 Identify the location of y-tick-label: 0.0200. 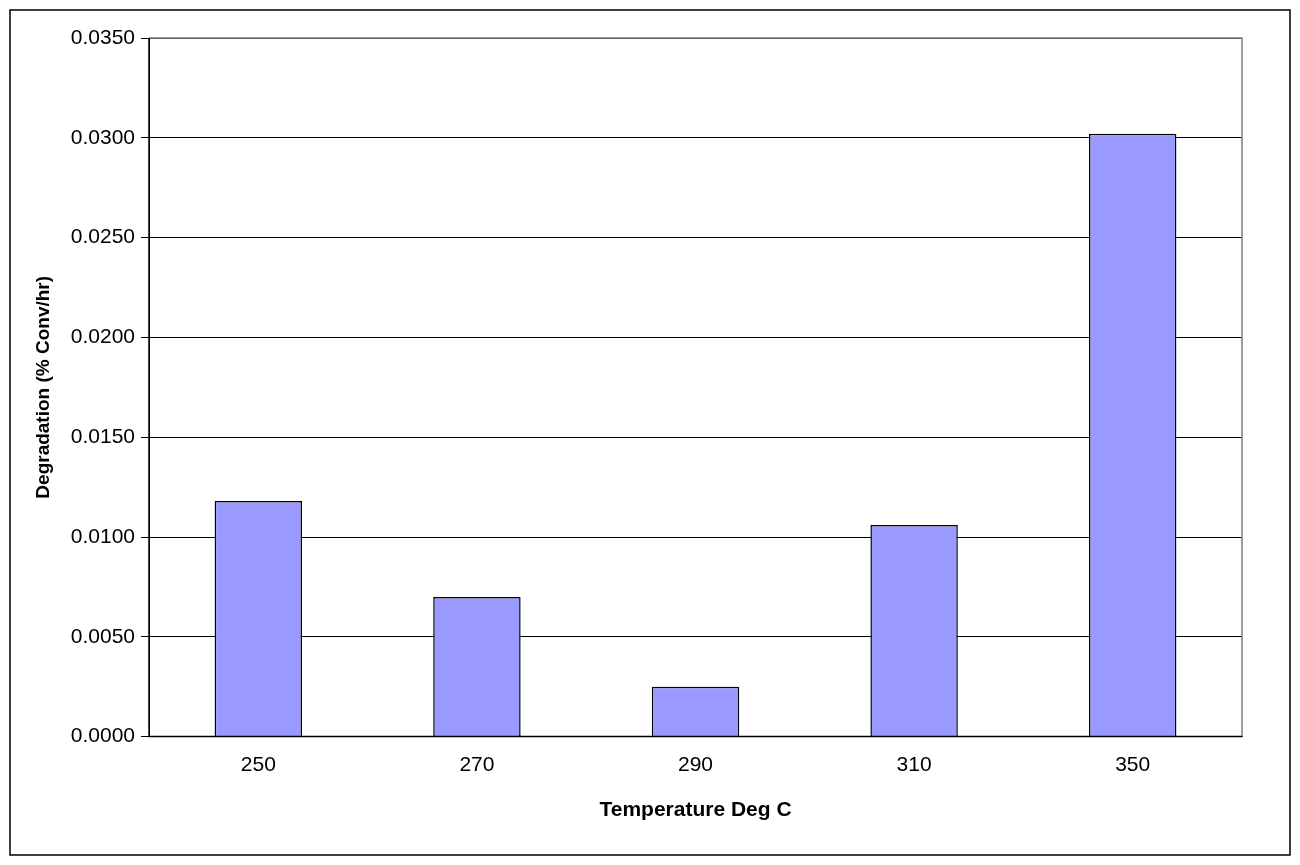
(103, 336).